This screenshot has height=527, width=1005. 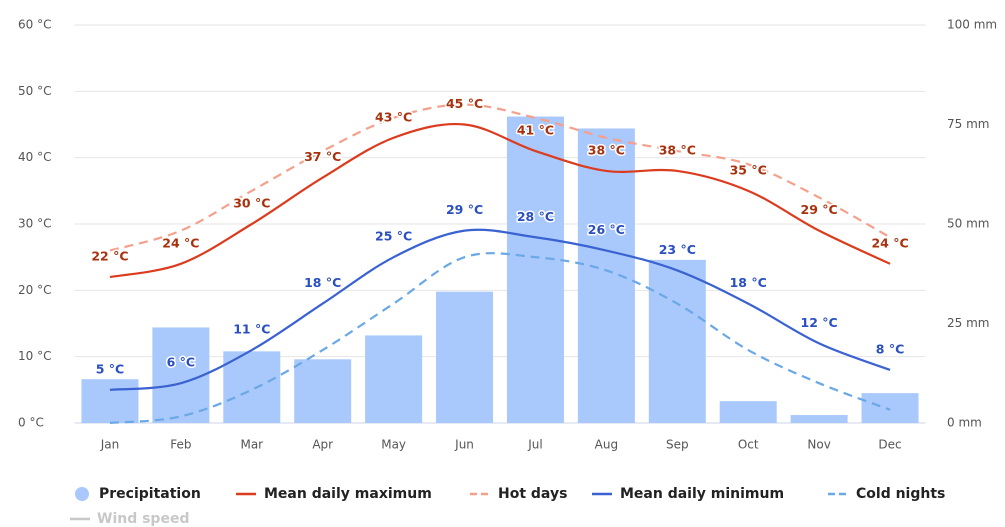 I want to click on data-label: 22 °C, so click(x=109, y=256).